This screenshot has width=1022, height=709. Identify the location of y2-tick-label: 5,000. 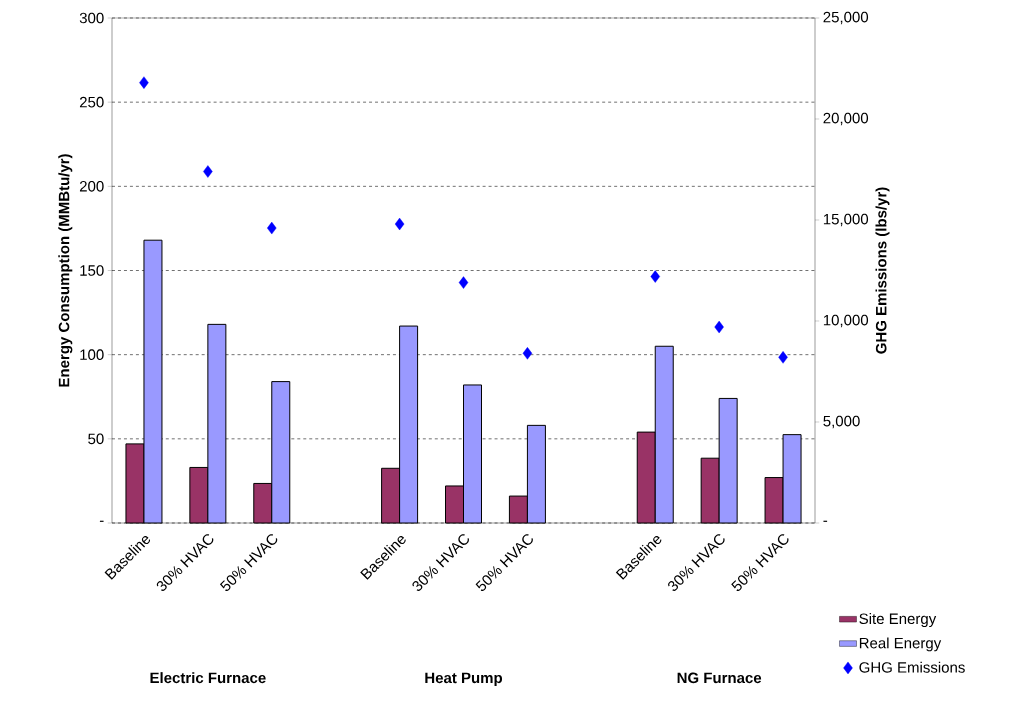
(841, 422).